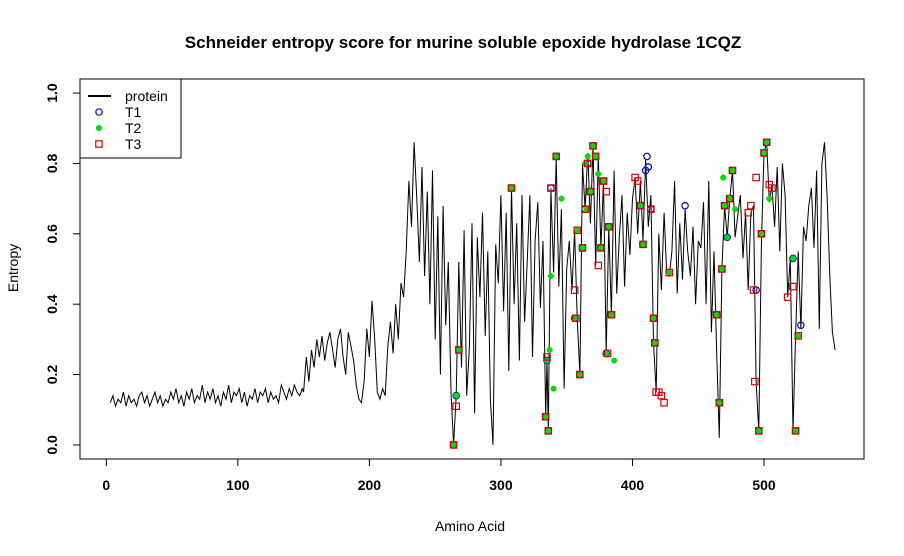  What do you see at coordinates (52, 93) in the screenshot?
I see `y-tick-label: 1.0` at bounding box center [52, 93].